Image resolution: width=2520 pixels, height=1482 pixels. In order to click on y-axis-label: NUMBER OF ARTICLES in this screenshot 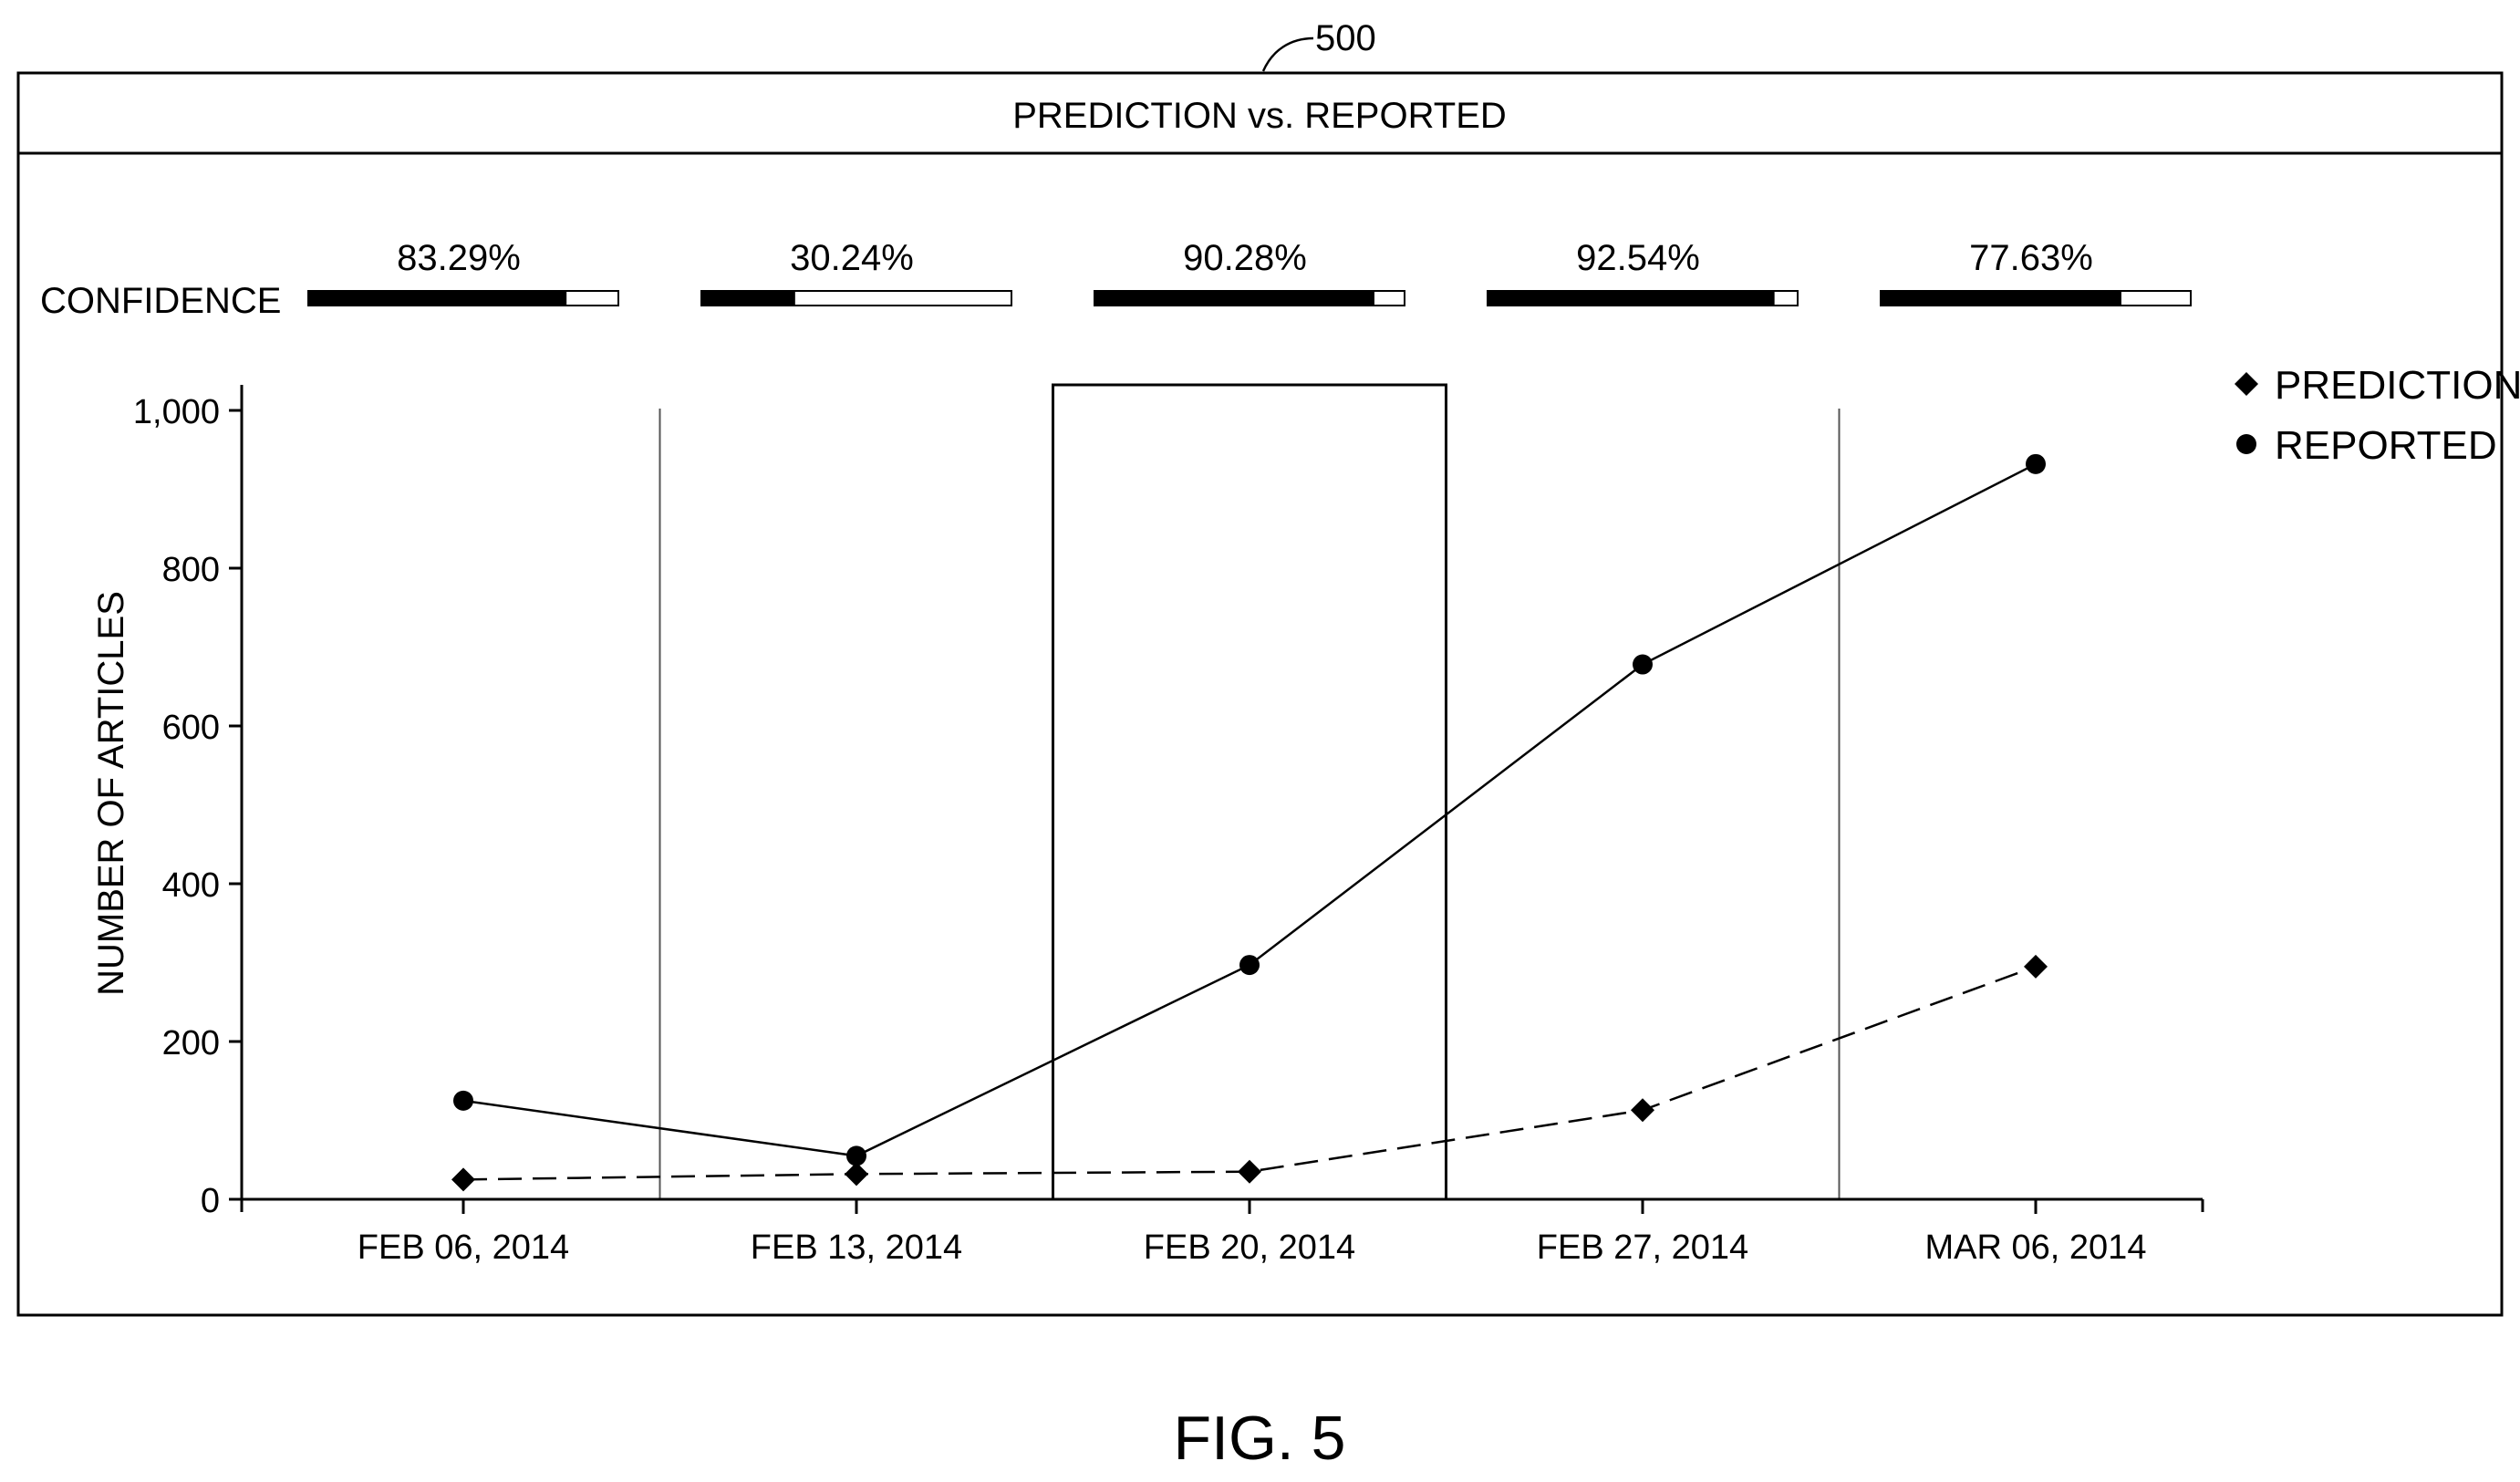, I will do `click(111, 794)`.